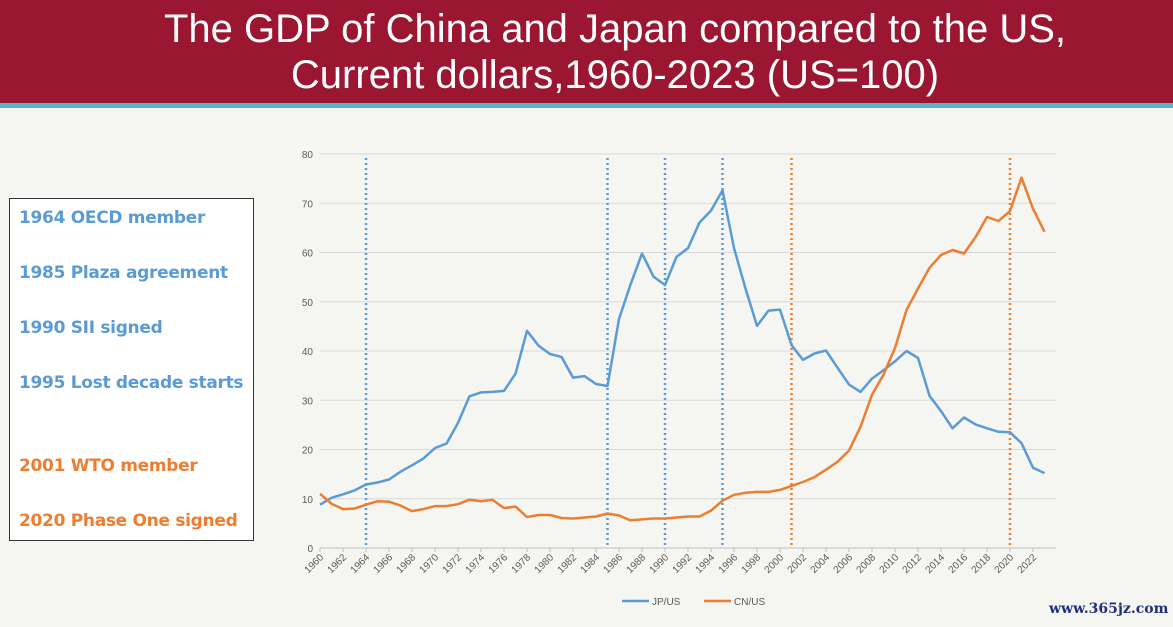  Describe the element at coordinates (775, 564) in the screenshot. I see `x-tick-label: 2000` at that location.